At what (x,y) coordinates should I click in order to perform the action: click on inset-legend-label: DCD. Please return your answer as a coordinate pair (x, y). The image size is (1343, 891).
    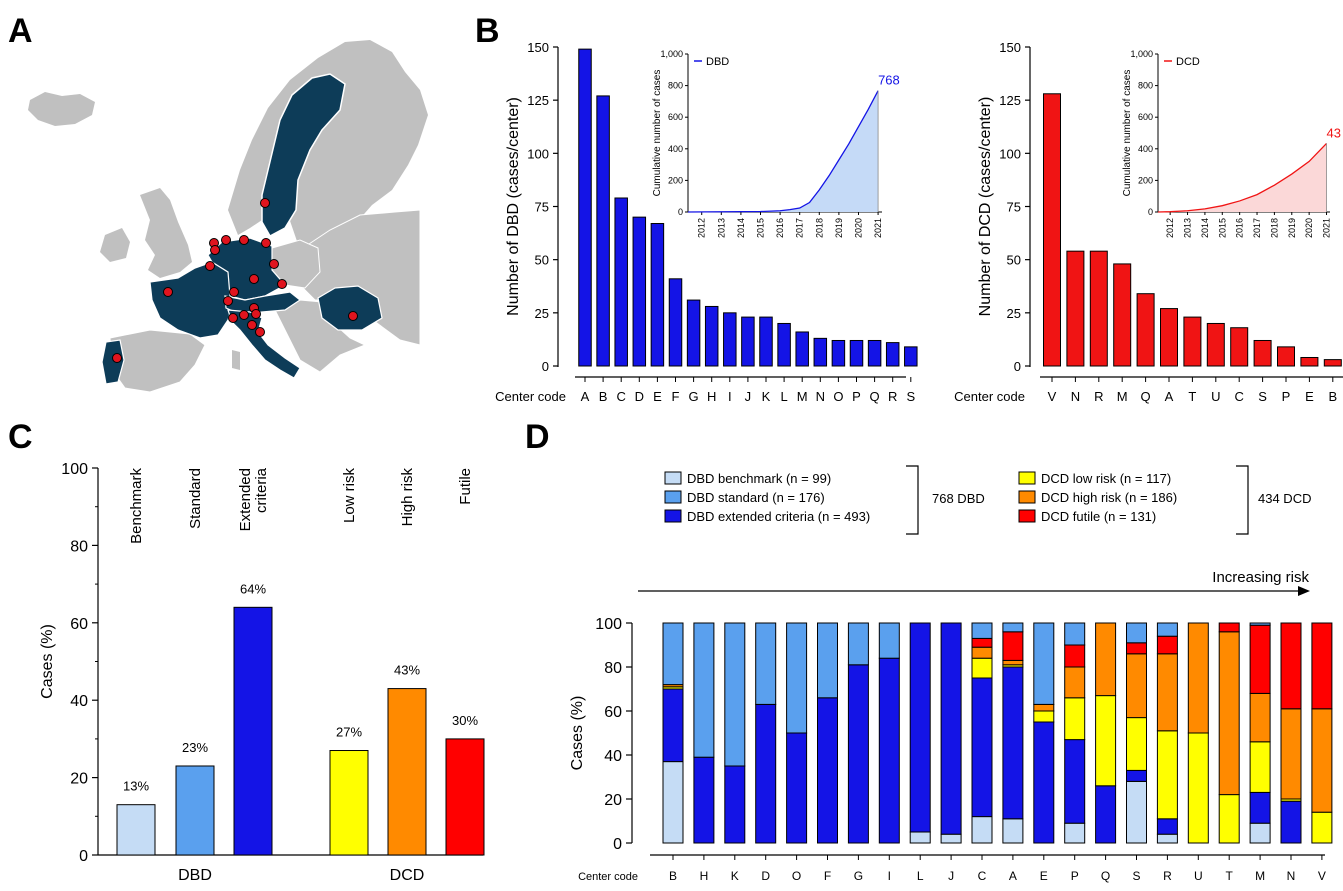
    Looking at the image, I should click on (1188, 62).